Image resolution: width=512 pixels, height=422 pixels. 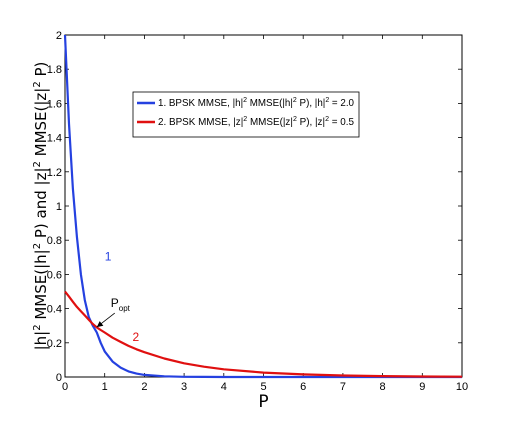 What do you see at coordinates (59, 207) in the screenshot?
I see `y-tick-label: 1` at bounding box center [59, 207].